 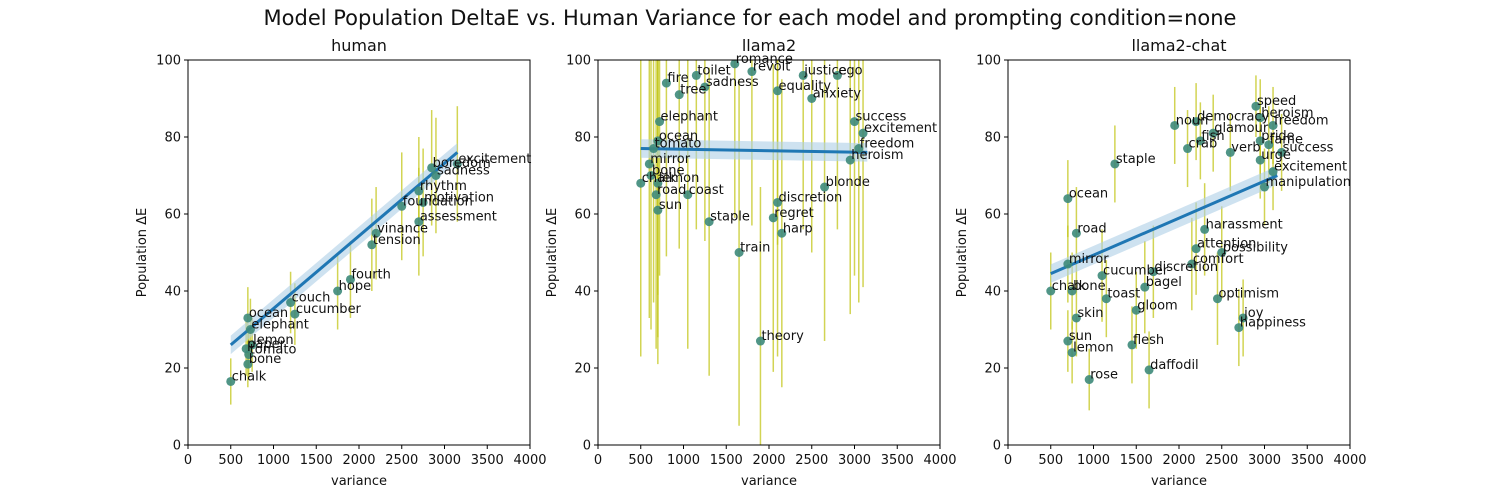 What do you see at coordinates (1136, 271) in the screenshot?
I see `point-label-24: cucumber` at bounding box center [1136, 271].